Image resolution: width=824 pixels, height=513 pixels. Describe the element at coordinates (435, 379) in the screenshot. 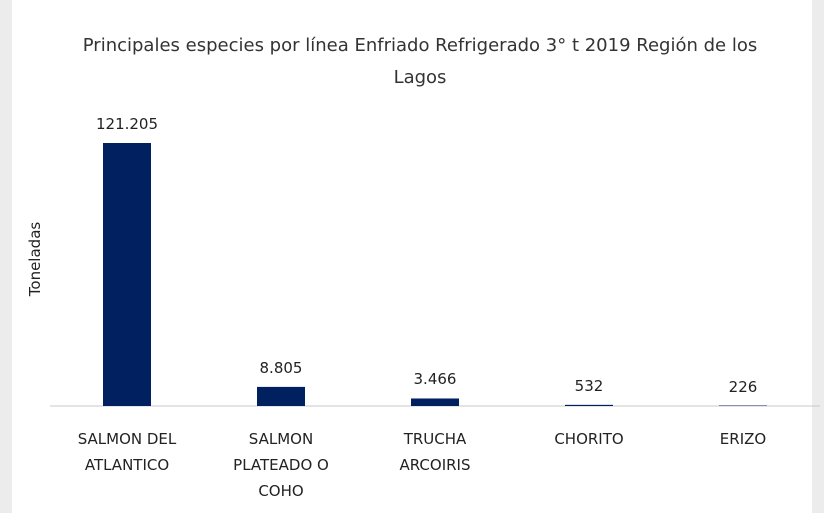

I see `value-label: 3.466` at that location.